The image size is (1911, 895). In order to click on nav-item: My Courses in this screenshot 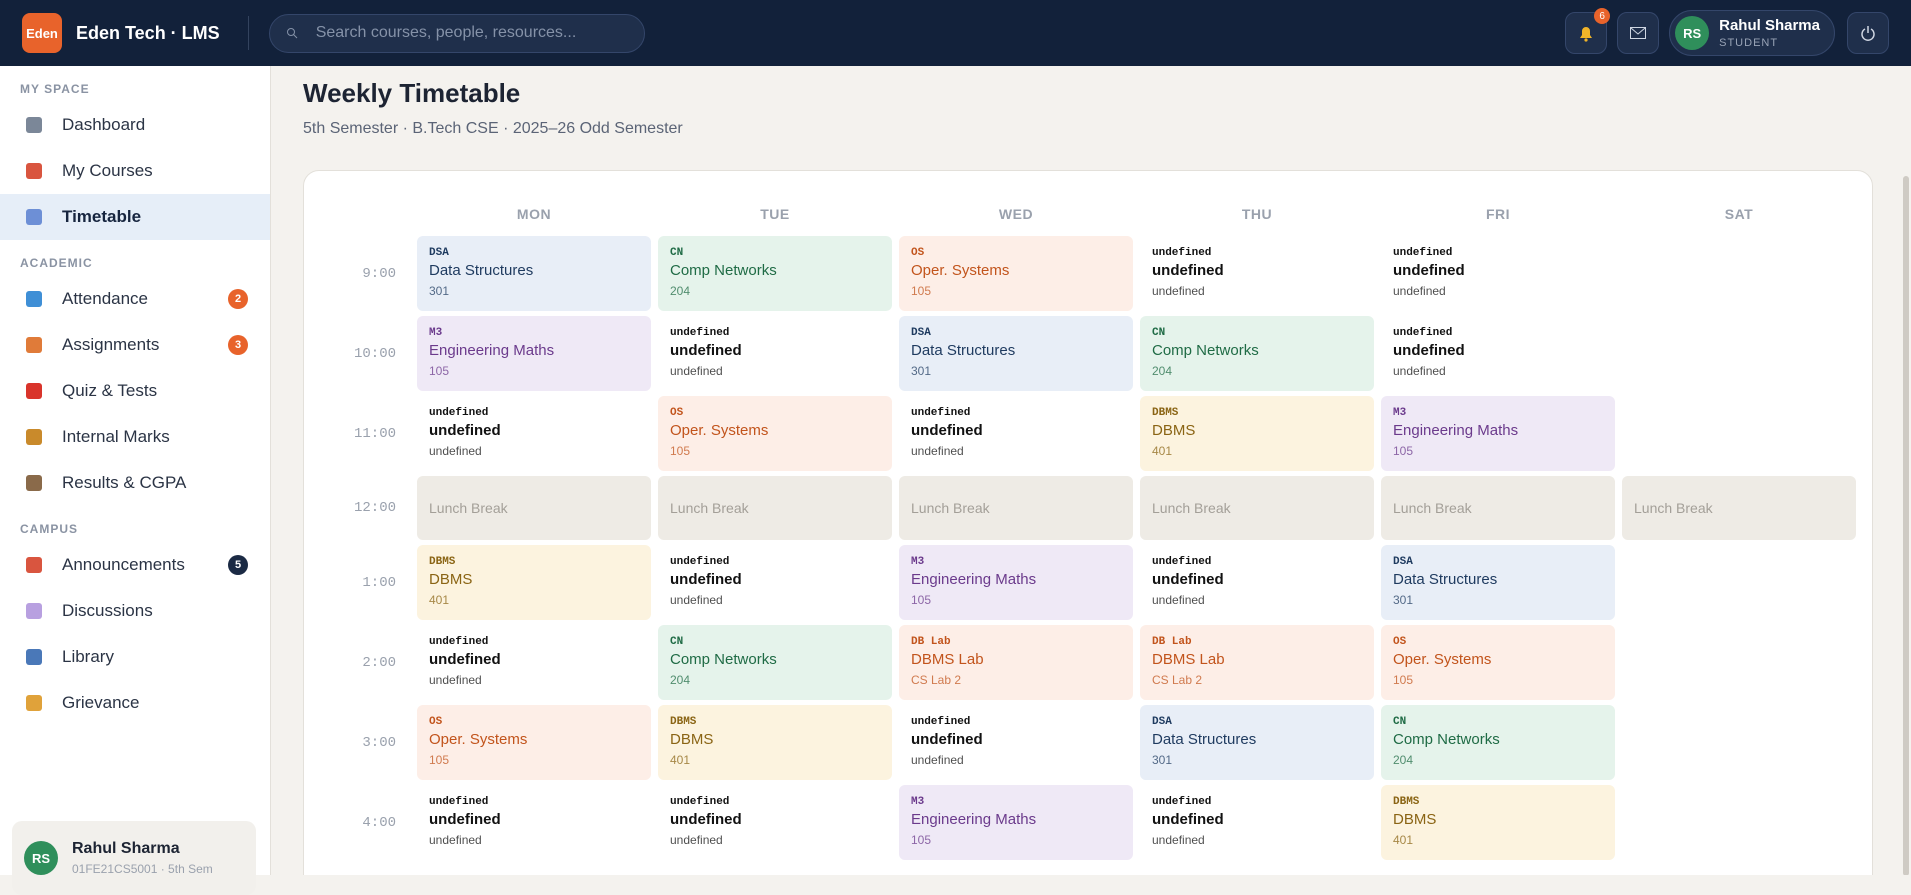, I will do `click(135, 171)`.